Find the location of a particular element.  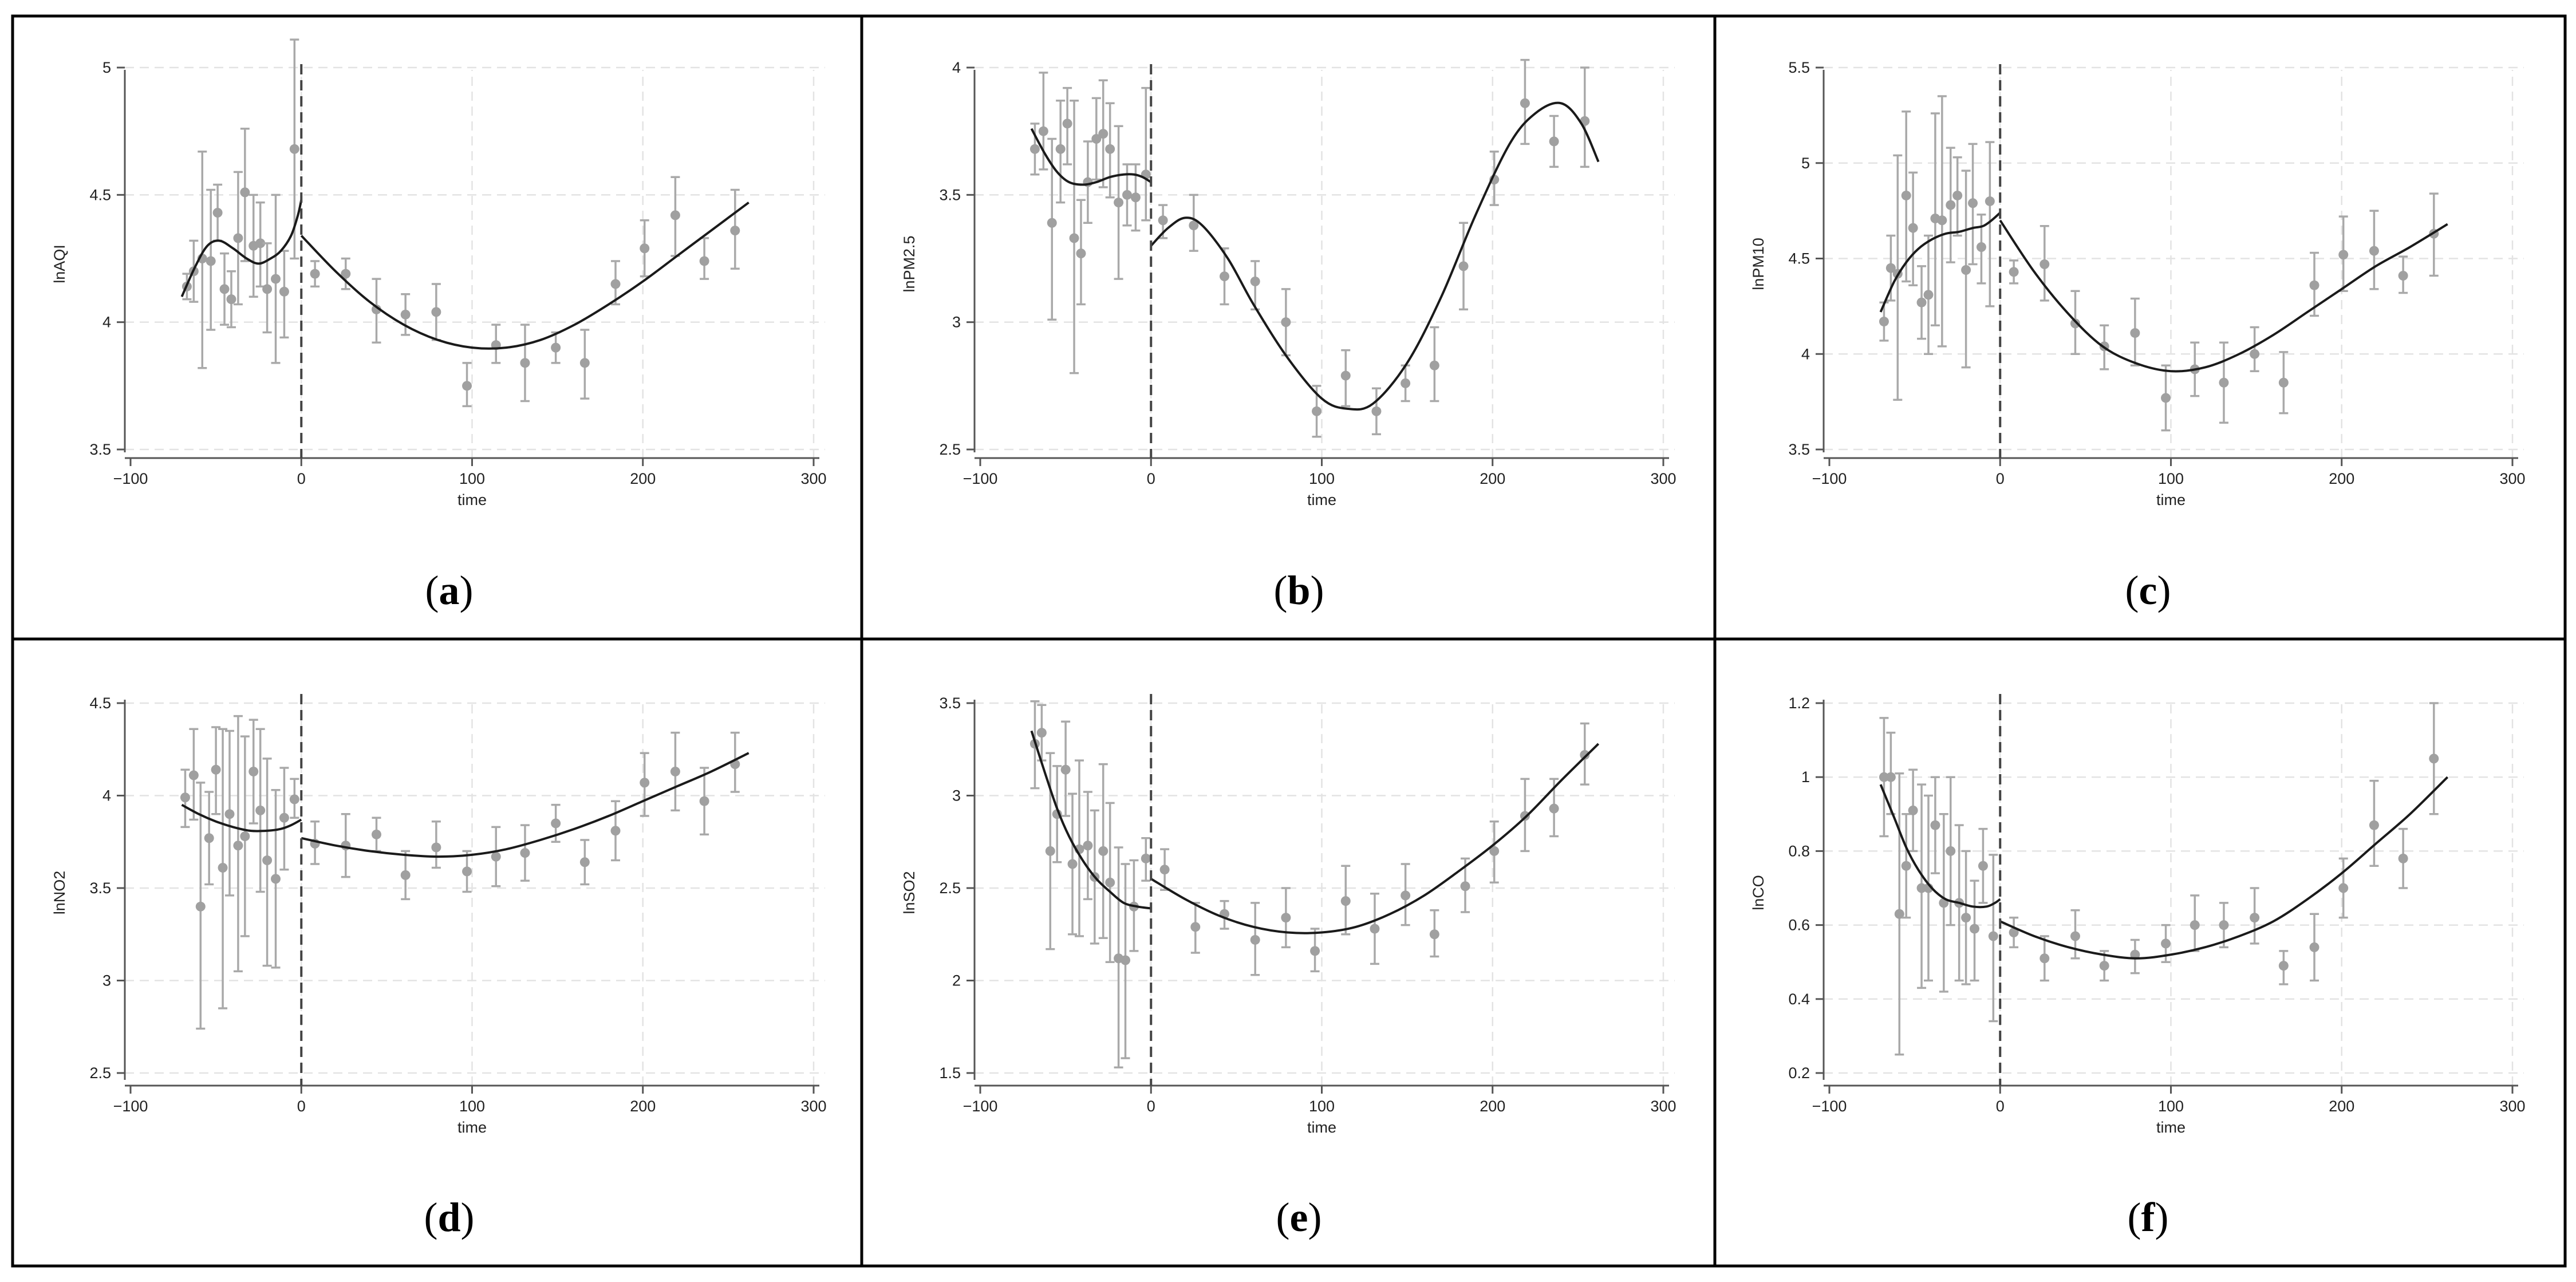

y-axis-title: lnCO is located at coordinates (1758, 892).